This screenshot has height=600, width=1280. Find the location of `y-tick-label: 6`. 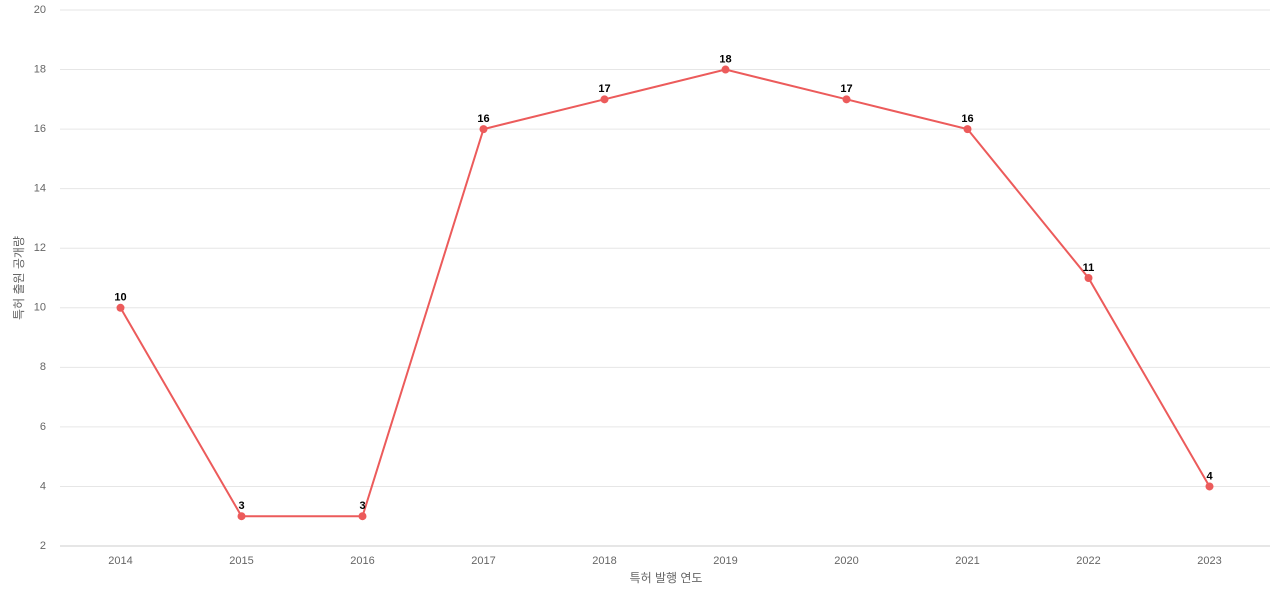

y-tick-label: 6 is located at coordinates (43, 427).